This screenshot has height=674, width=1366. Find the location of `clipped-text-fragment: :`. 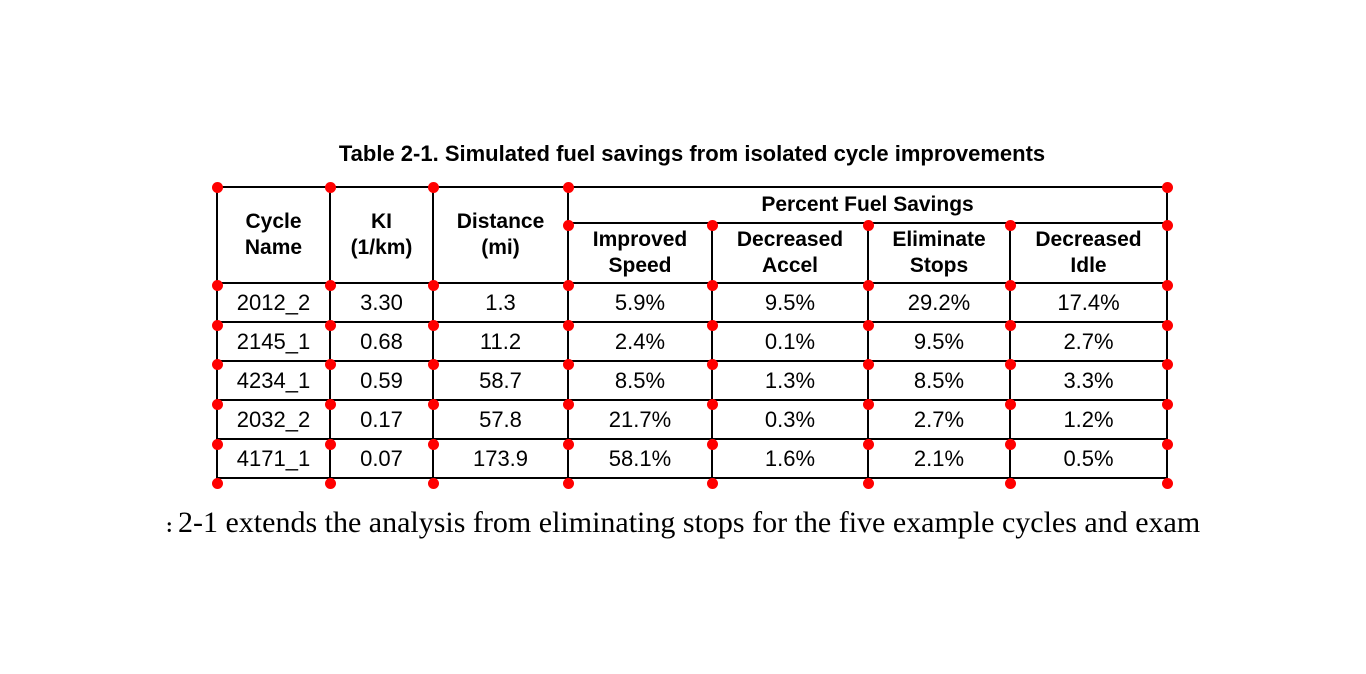

clipped-text-fragment: : is located at coordinates (169, 526).